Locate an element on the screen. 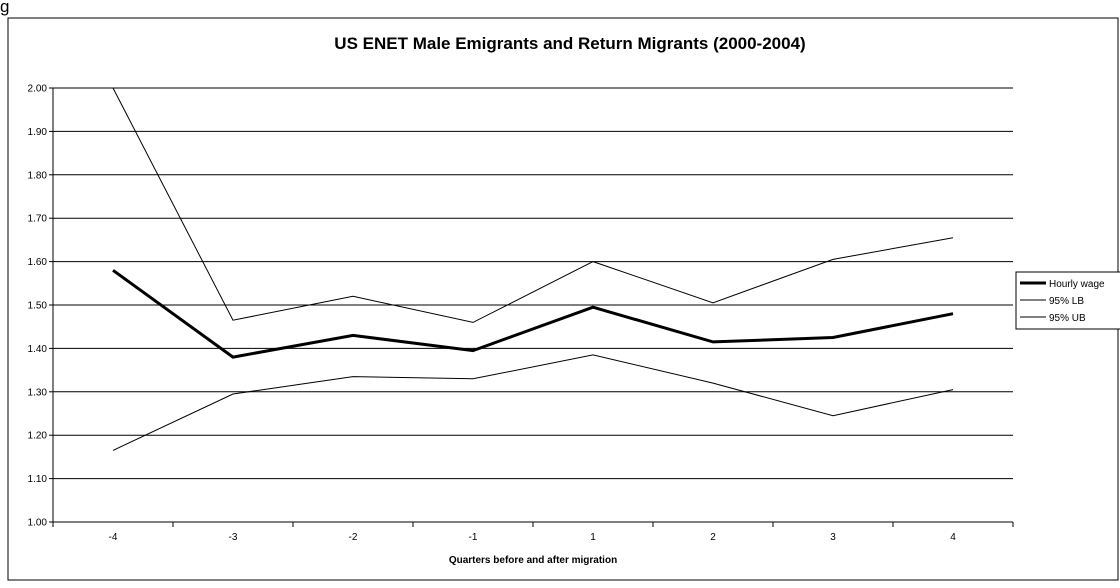  x-tick-label: 3 is located at coordinates (833, 537).